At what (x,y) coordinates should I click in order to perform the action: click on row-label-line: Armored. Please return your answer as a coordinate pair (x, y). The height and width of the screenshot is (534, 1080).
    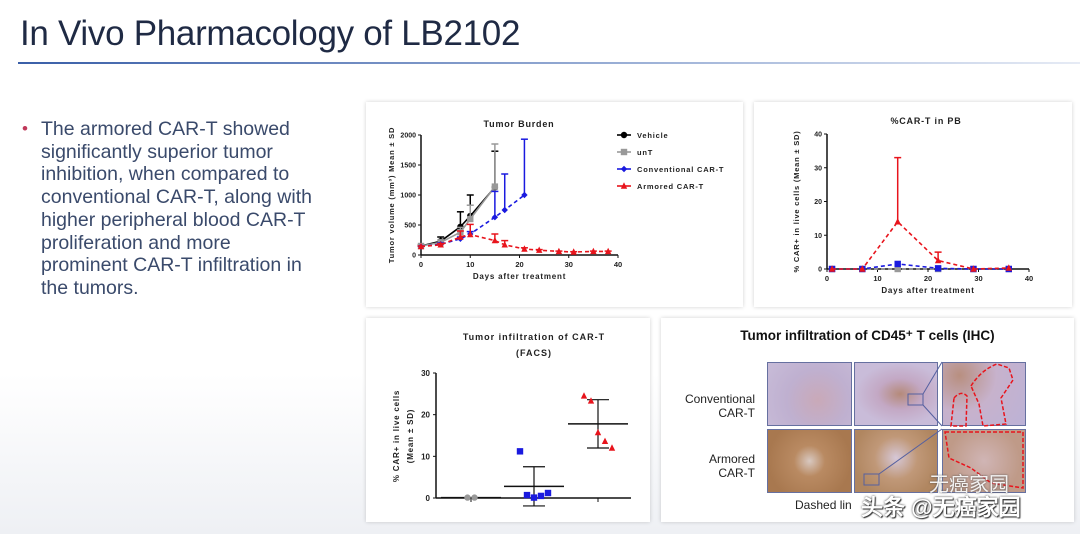
    Looking at the image, I should click on (731, 459).